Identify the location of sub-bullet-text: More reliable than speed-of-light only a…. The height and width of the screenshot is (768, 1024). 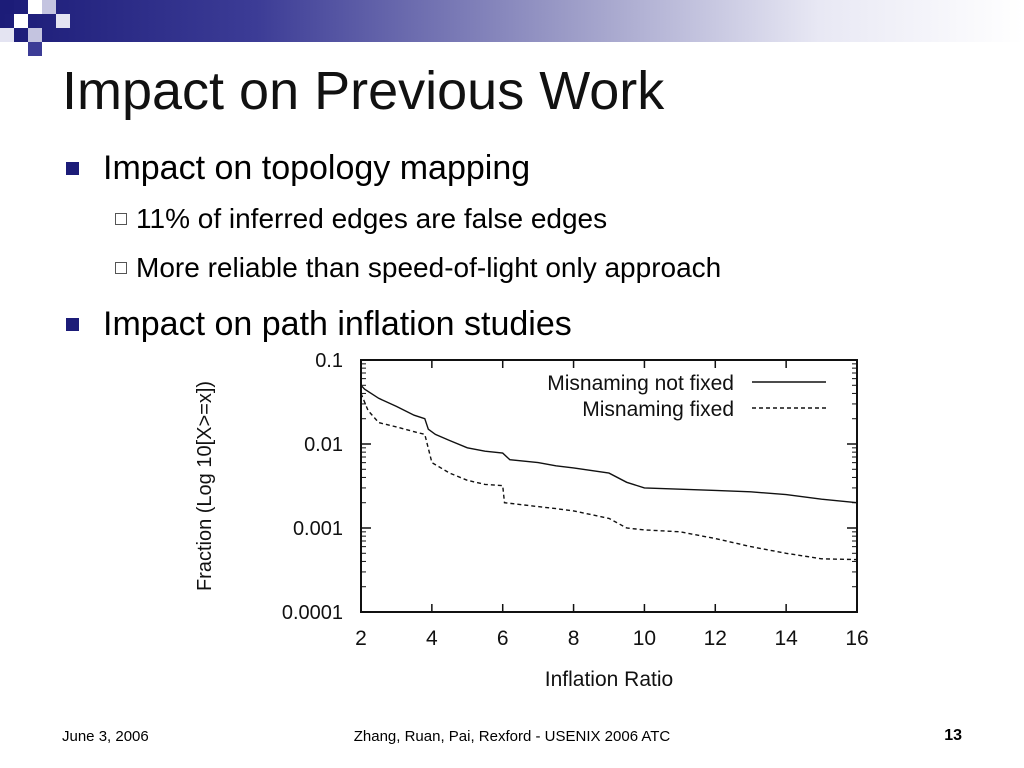
(429, 267).